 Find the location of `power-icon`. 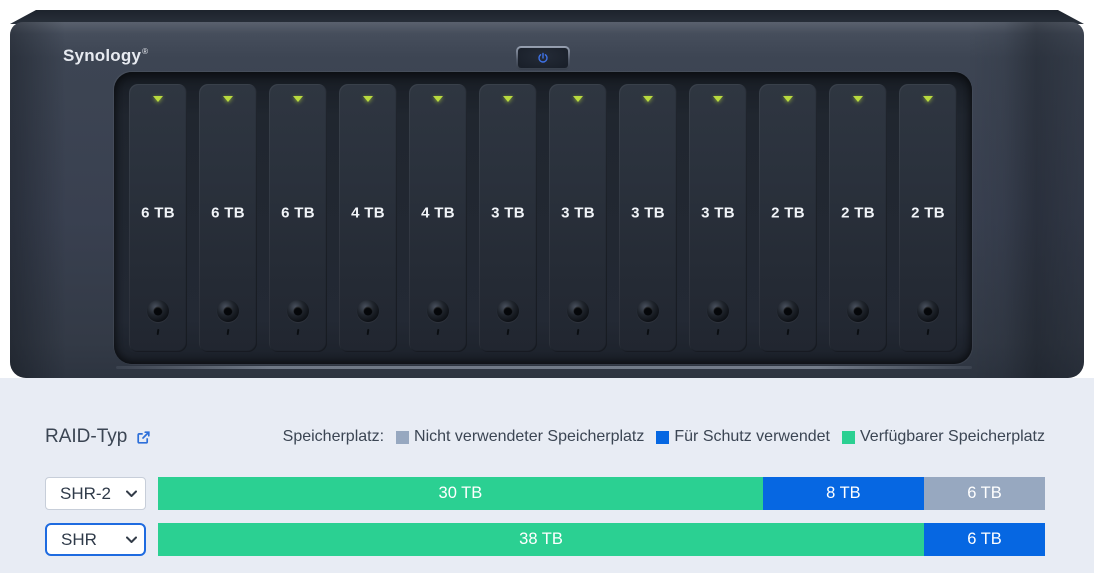

power-icon is located at coordinates (543, 57).